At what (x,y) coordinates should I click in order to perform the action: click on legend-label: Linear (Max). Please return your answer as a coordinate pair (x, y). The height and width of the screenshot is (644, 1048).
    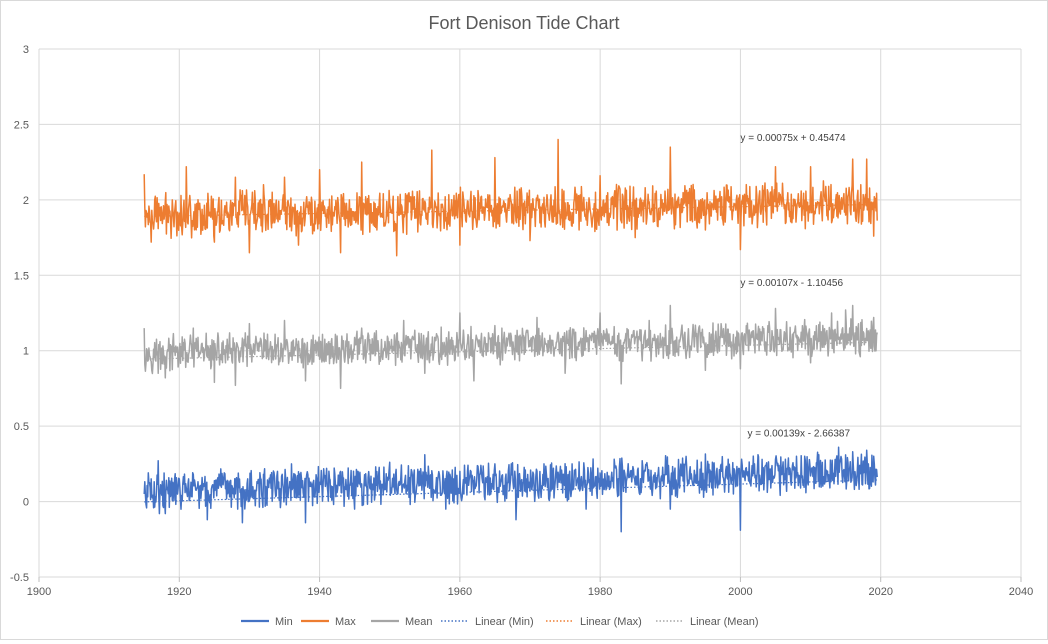
    Looking at the image, I should click on (611, 622).